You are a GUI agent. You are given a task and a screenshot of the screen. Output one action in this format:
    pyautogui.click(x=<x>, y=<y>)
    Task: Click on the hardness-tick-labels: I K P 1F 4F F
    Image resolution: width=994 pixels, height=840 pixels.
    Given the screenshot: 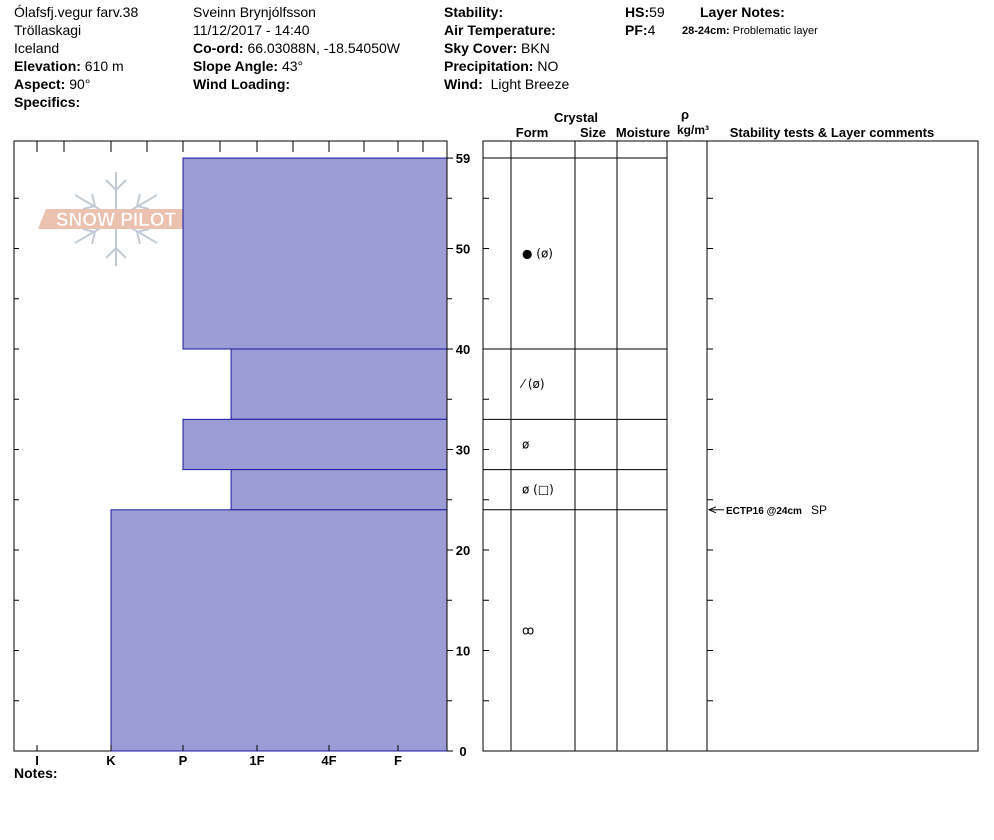 What is the action you would take?
    pyautogui.click(x=218, y=756)
    